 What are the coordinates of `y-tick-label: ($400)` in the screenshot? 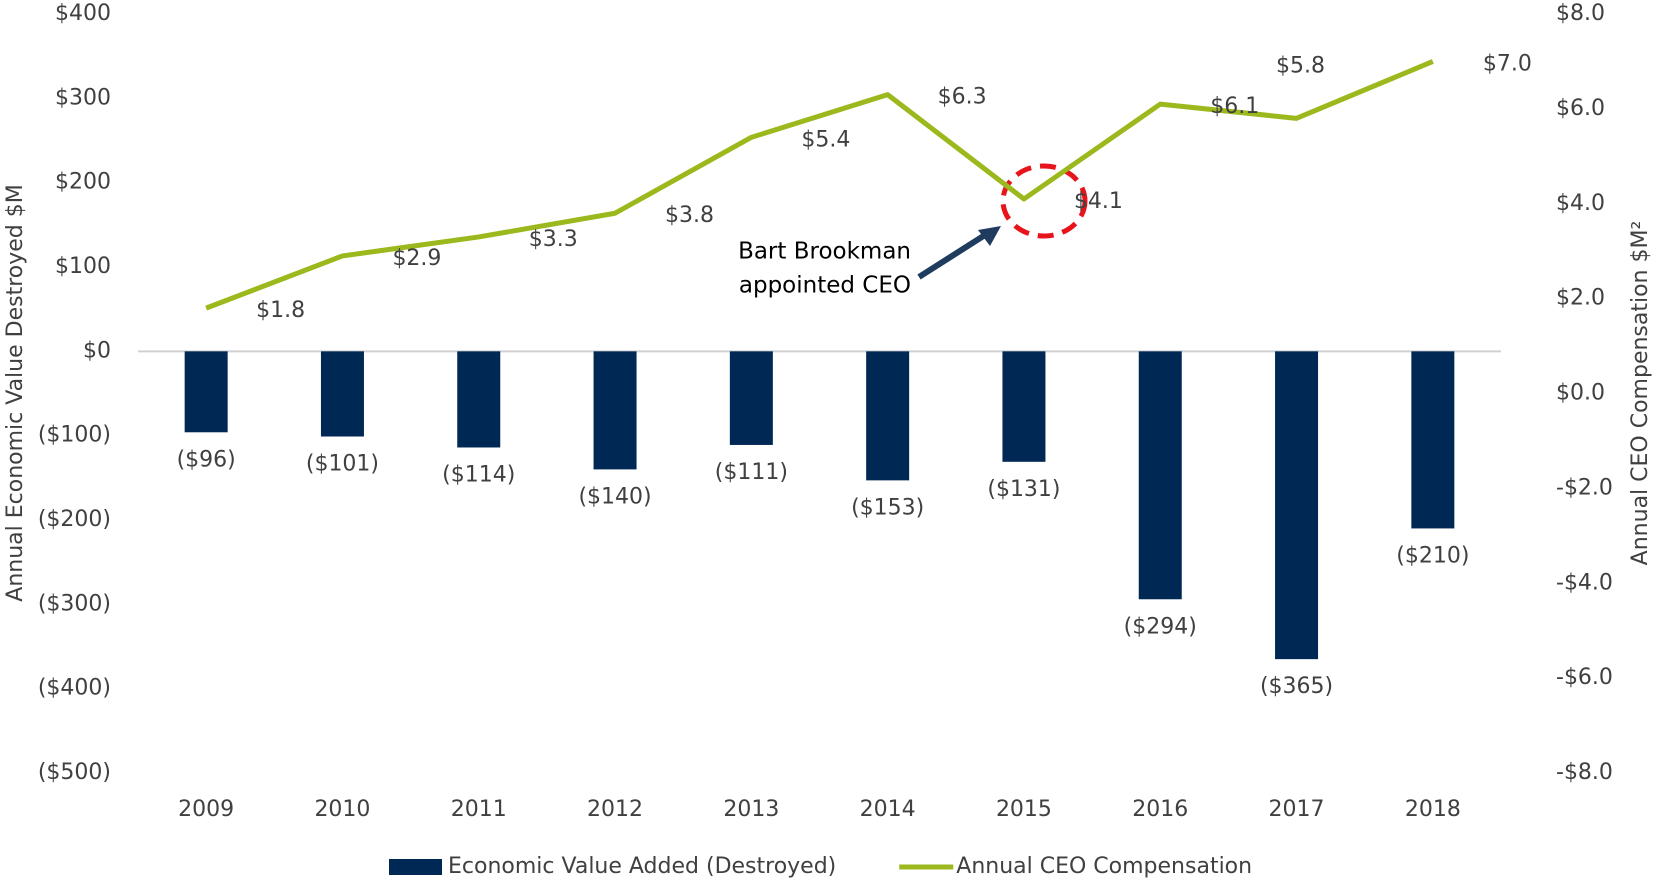 It's located at (74, 688).